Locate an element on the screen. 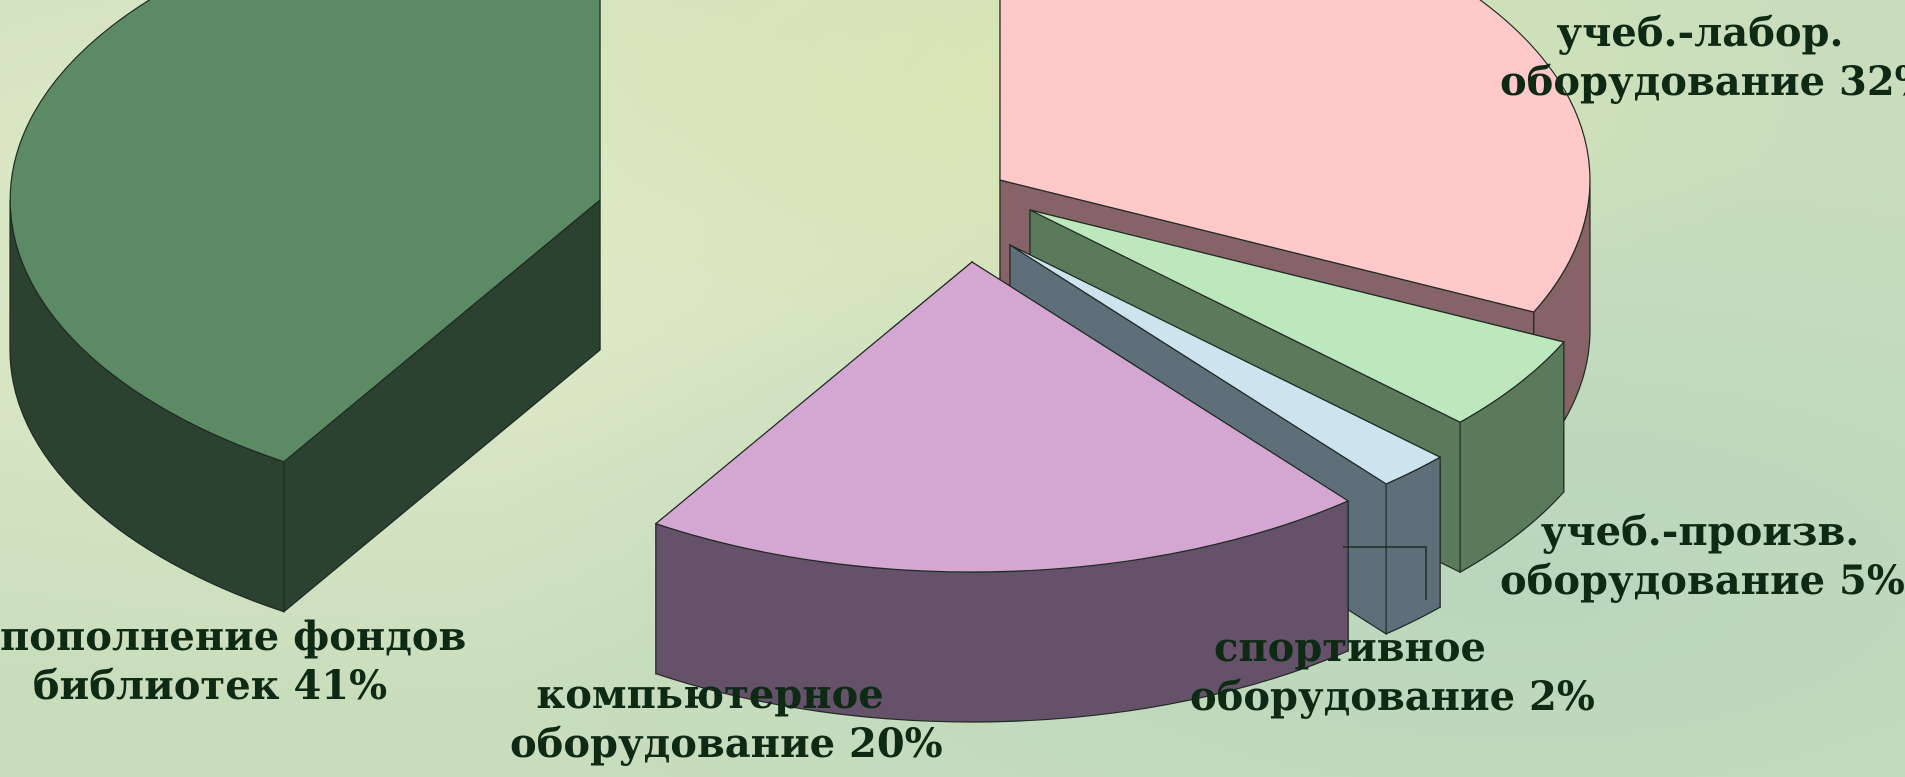 The height and width of the screenshot is (777, 1905). sport-label-leader-line is located at coordinates (1385, 573).